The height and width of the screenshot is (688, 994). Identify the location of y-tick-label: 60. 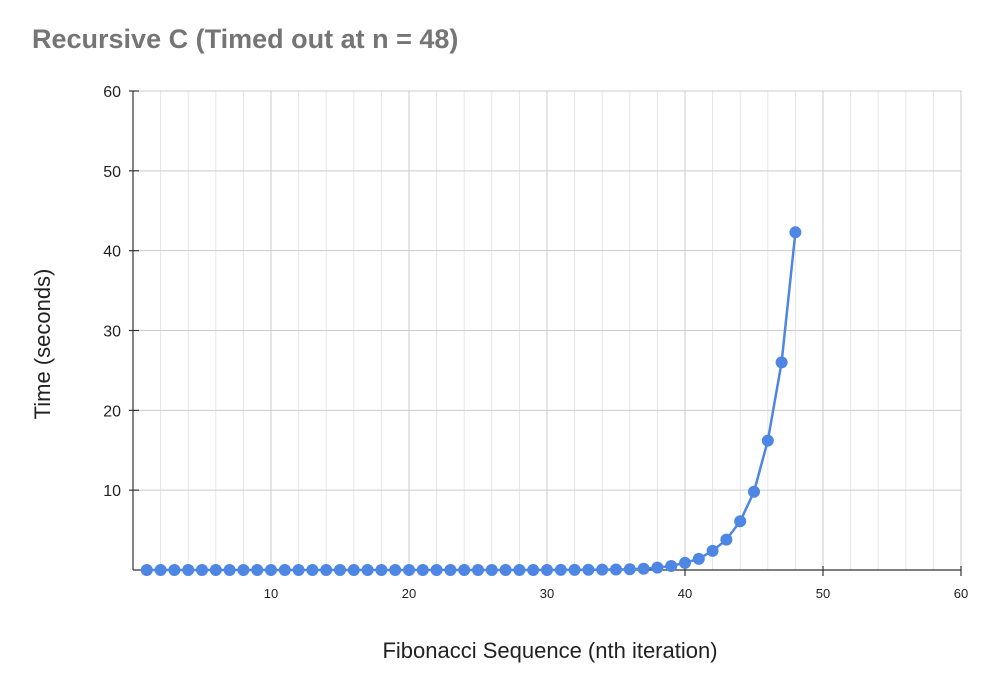
(112, 92).